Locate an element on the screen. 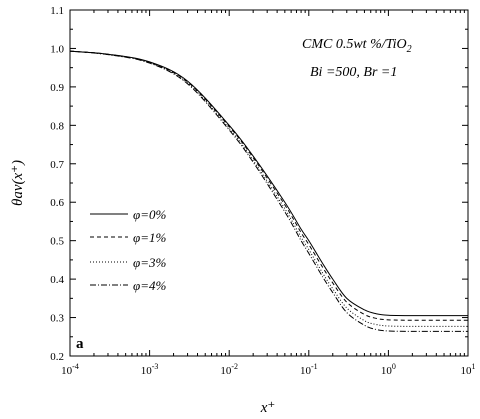 The height and width of the screenshot is (419, 480). y-tick-label: 0.5 is located at coordinates (57, 242).